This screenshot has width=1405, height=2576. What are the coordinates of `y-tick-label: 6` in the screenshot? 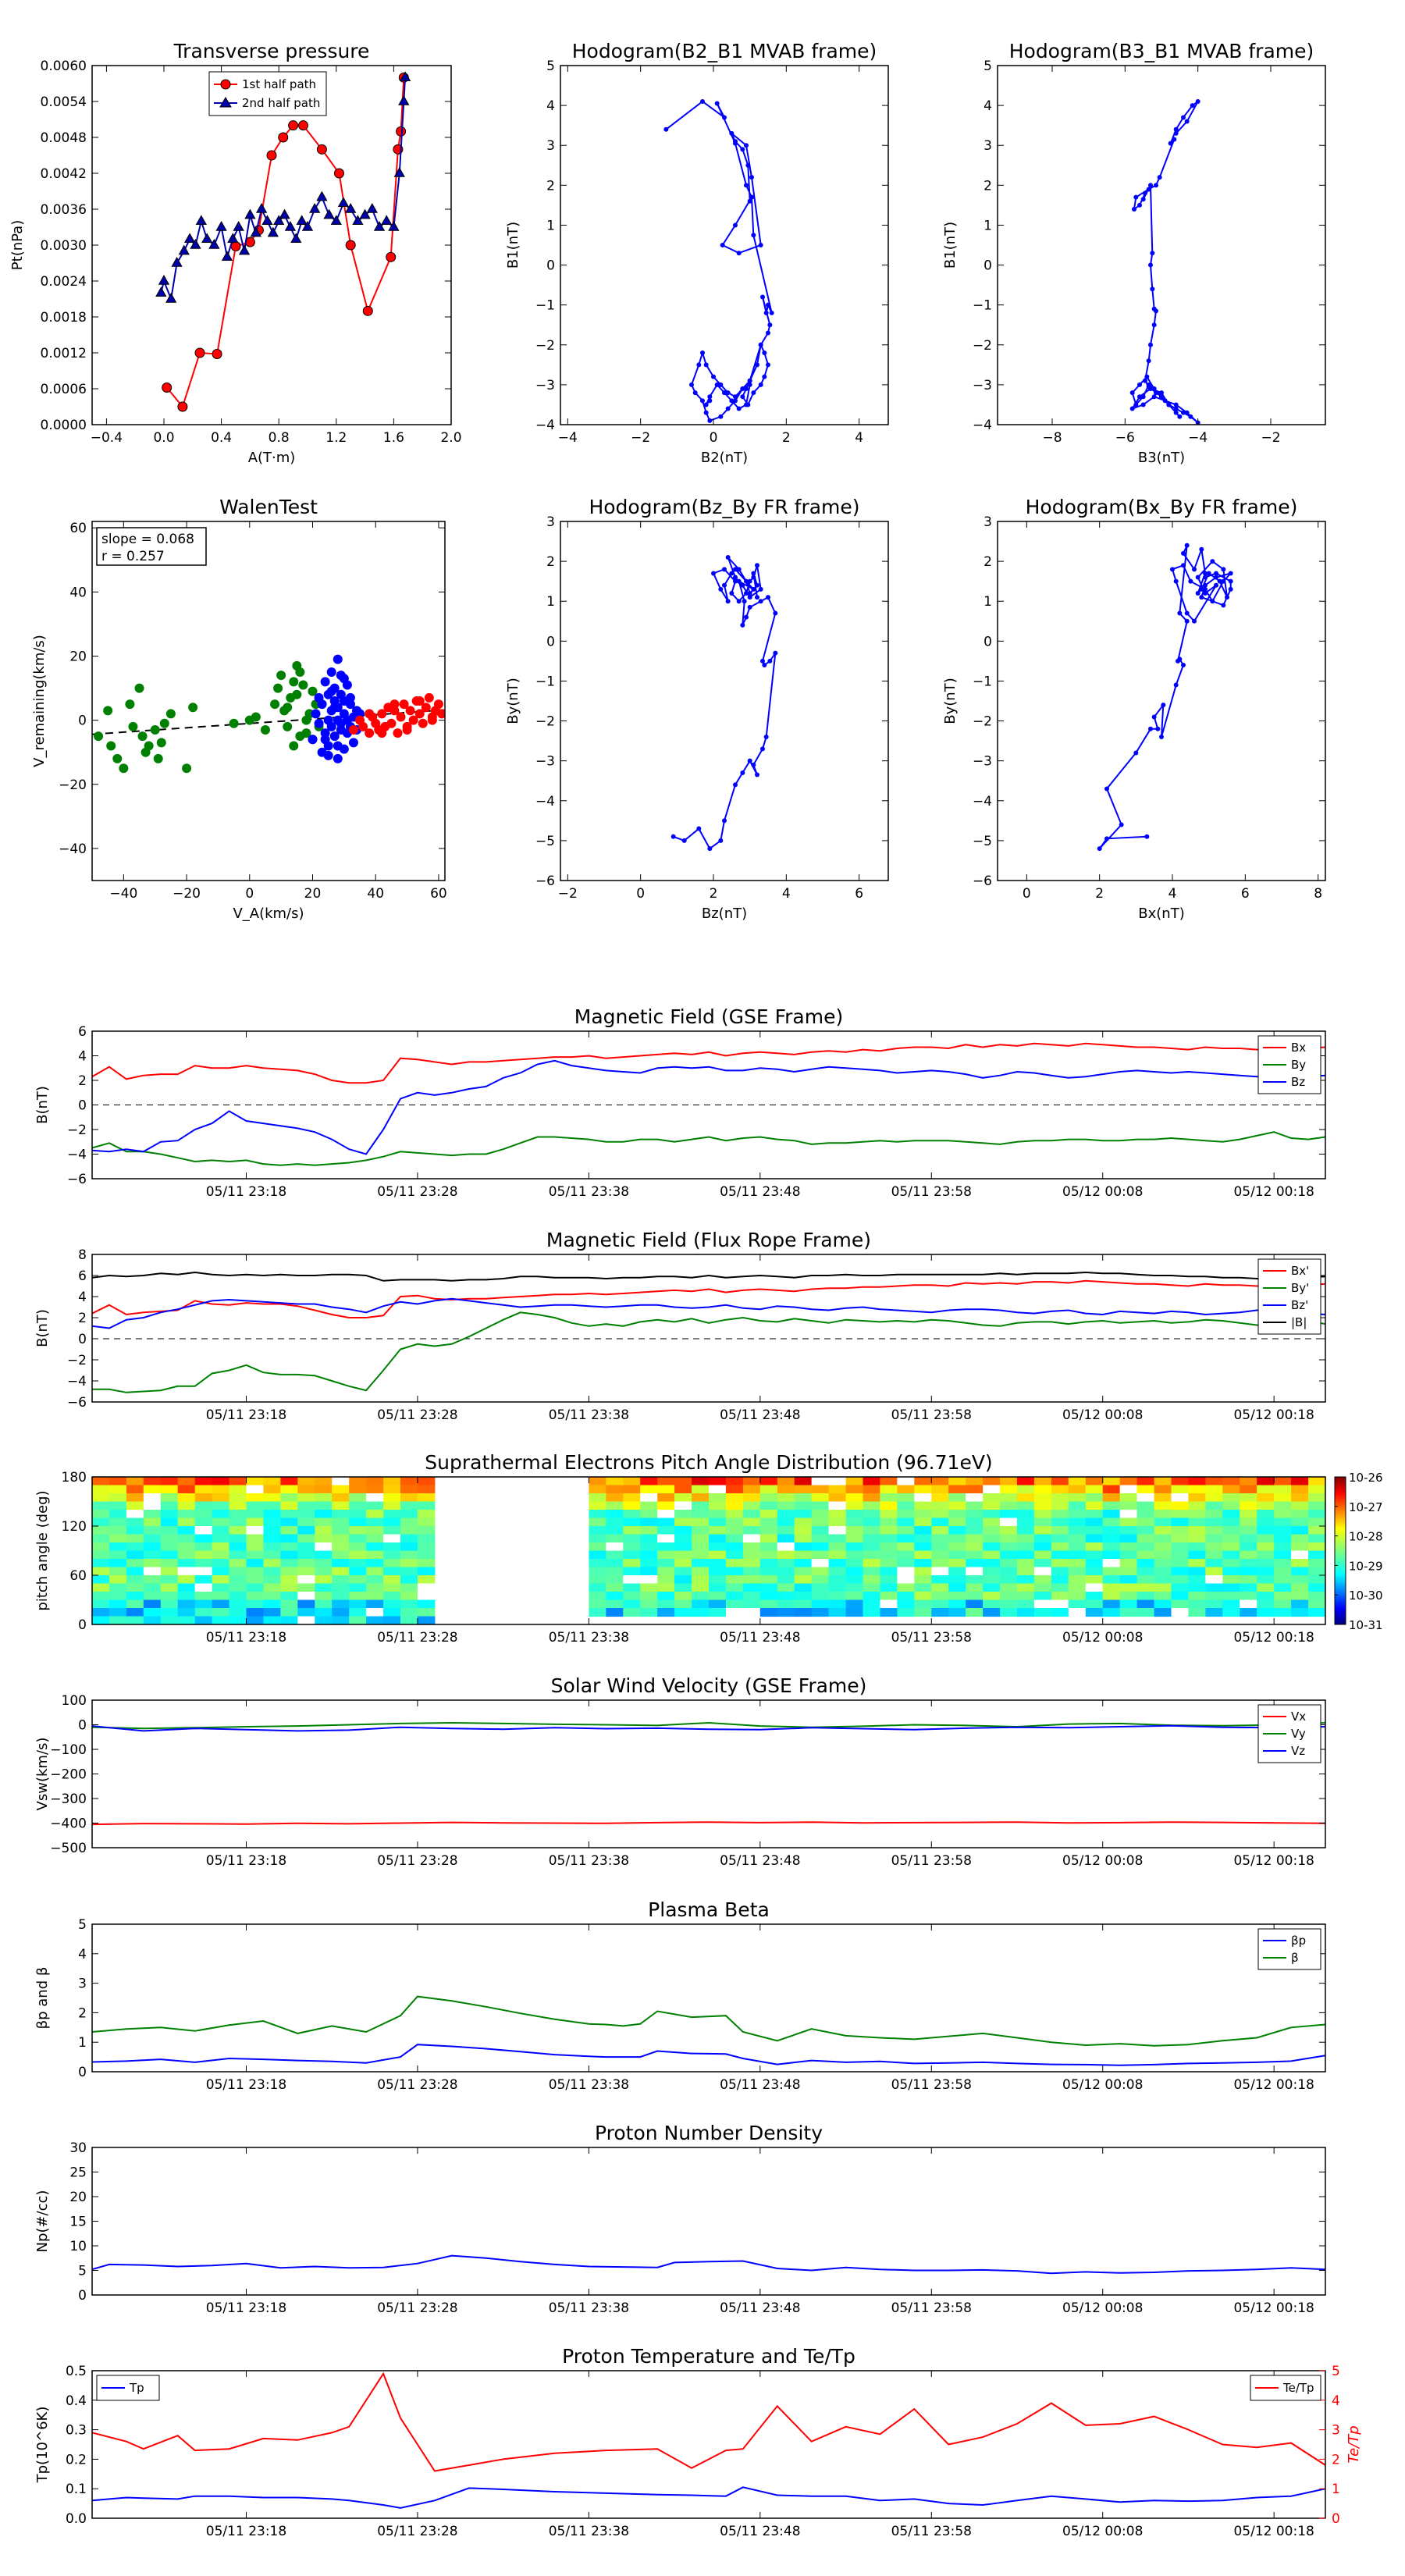 It's located at (82, 1276).